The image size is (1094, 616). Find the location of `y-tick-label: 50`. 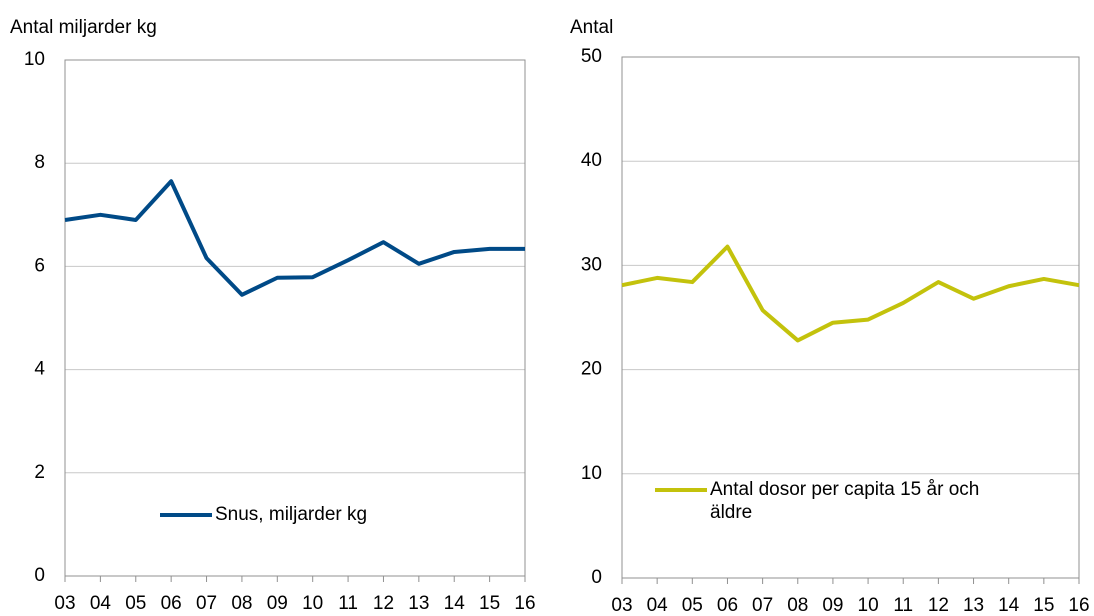

y-tick-label: 50 is located at coordinates (591, 56).